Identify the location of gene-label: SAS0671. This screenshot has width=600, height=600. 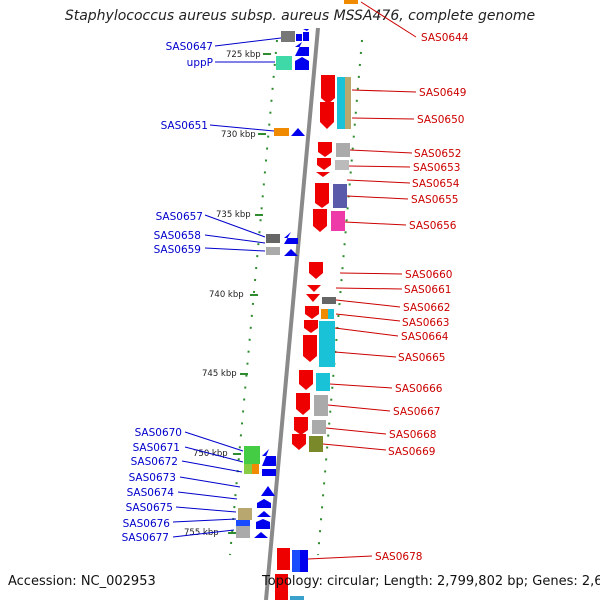
(156, 448).